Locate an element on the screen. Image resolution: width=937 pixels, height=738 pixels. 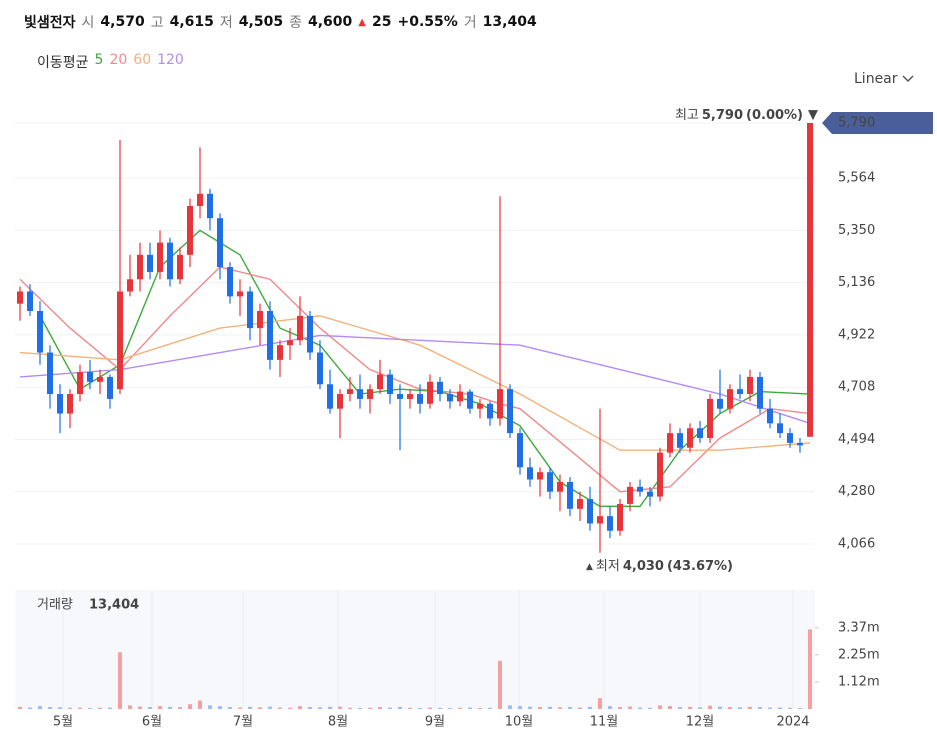
ma-items: 5 20 60 120 is located at coordinates (139, 62).